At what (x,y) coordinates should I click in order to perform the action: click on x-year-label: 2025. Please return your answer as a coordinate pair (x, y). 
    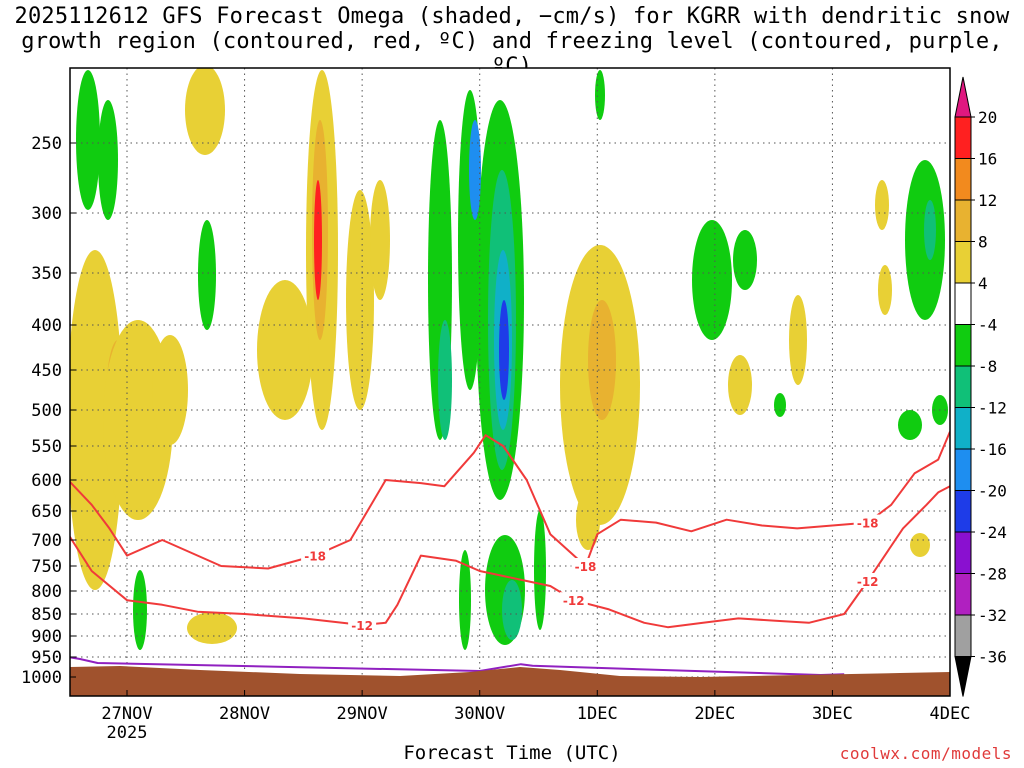
    Looking at the image, I should click on (127, 733).